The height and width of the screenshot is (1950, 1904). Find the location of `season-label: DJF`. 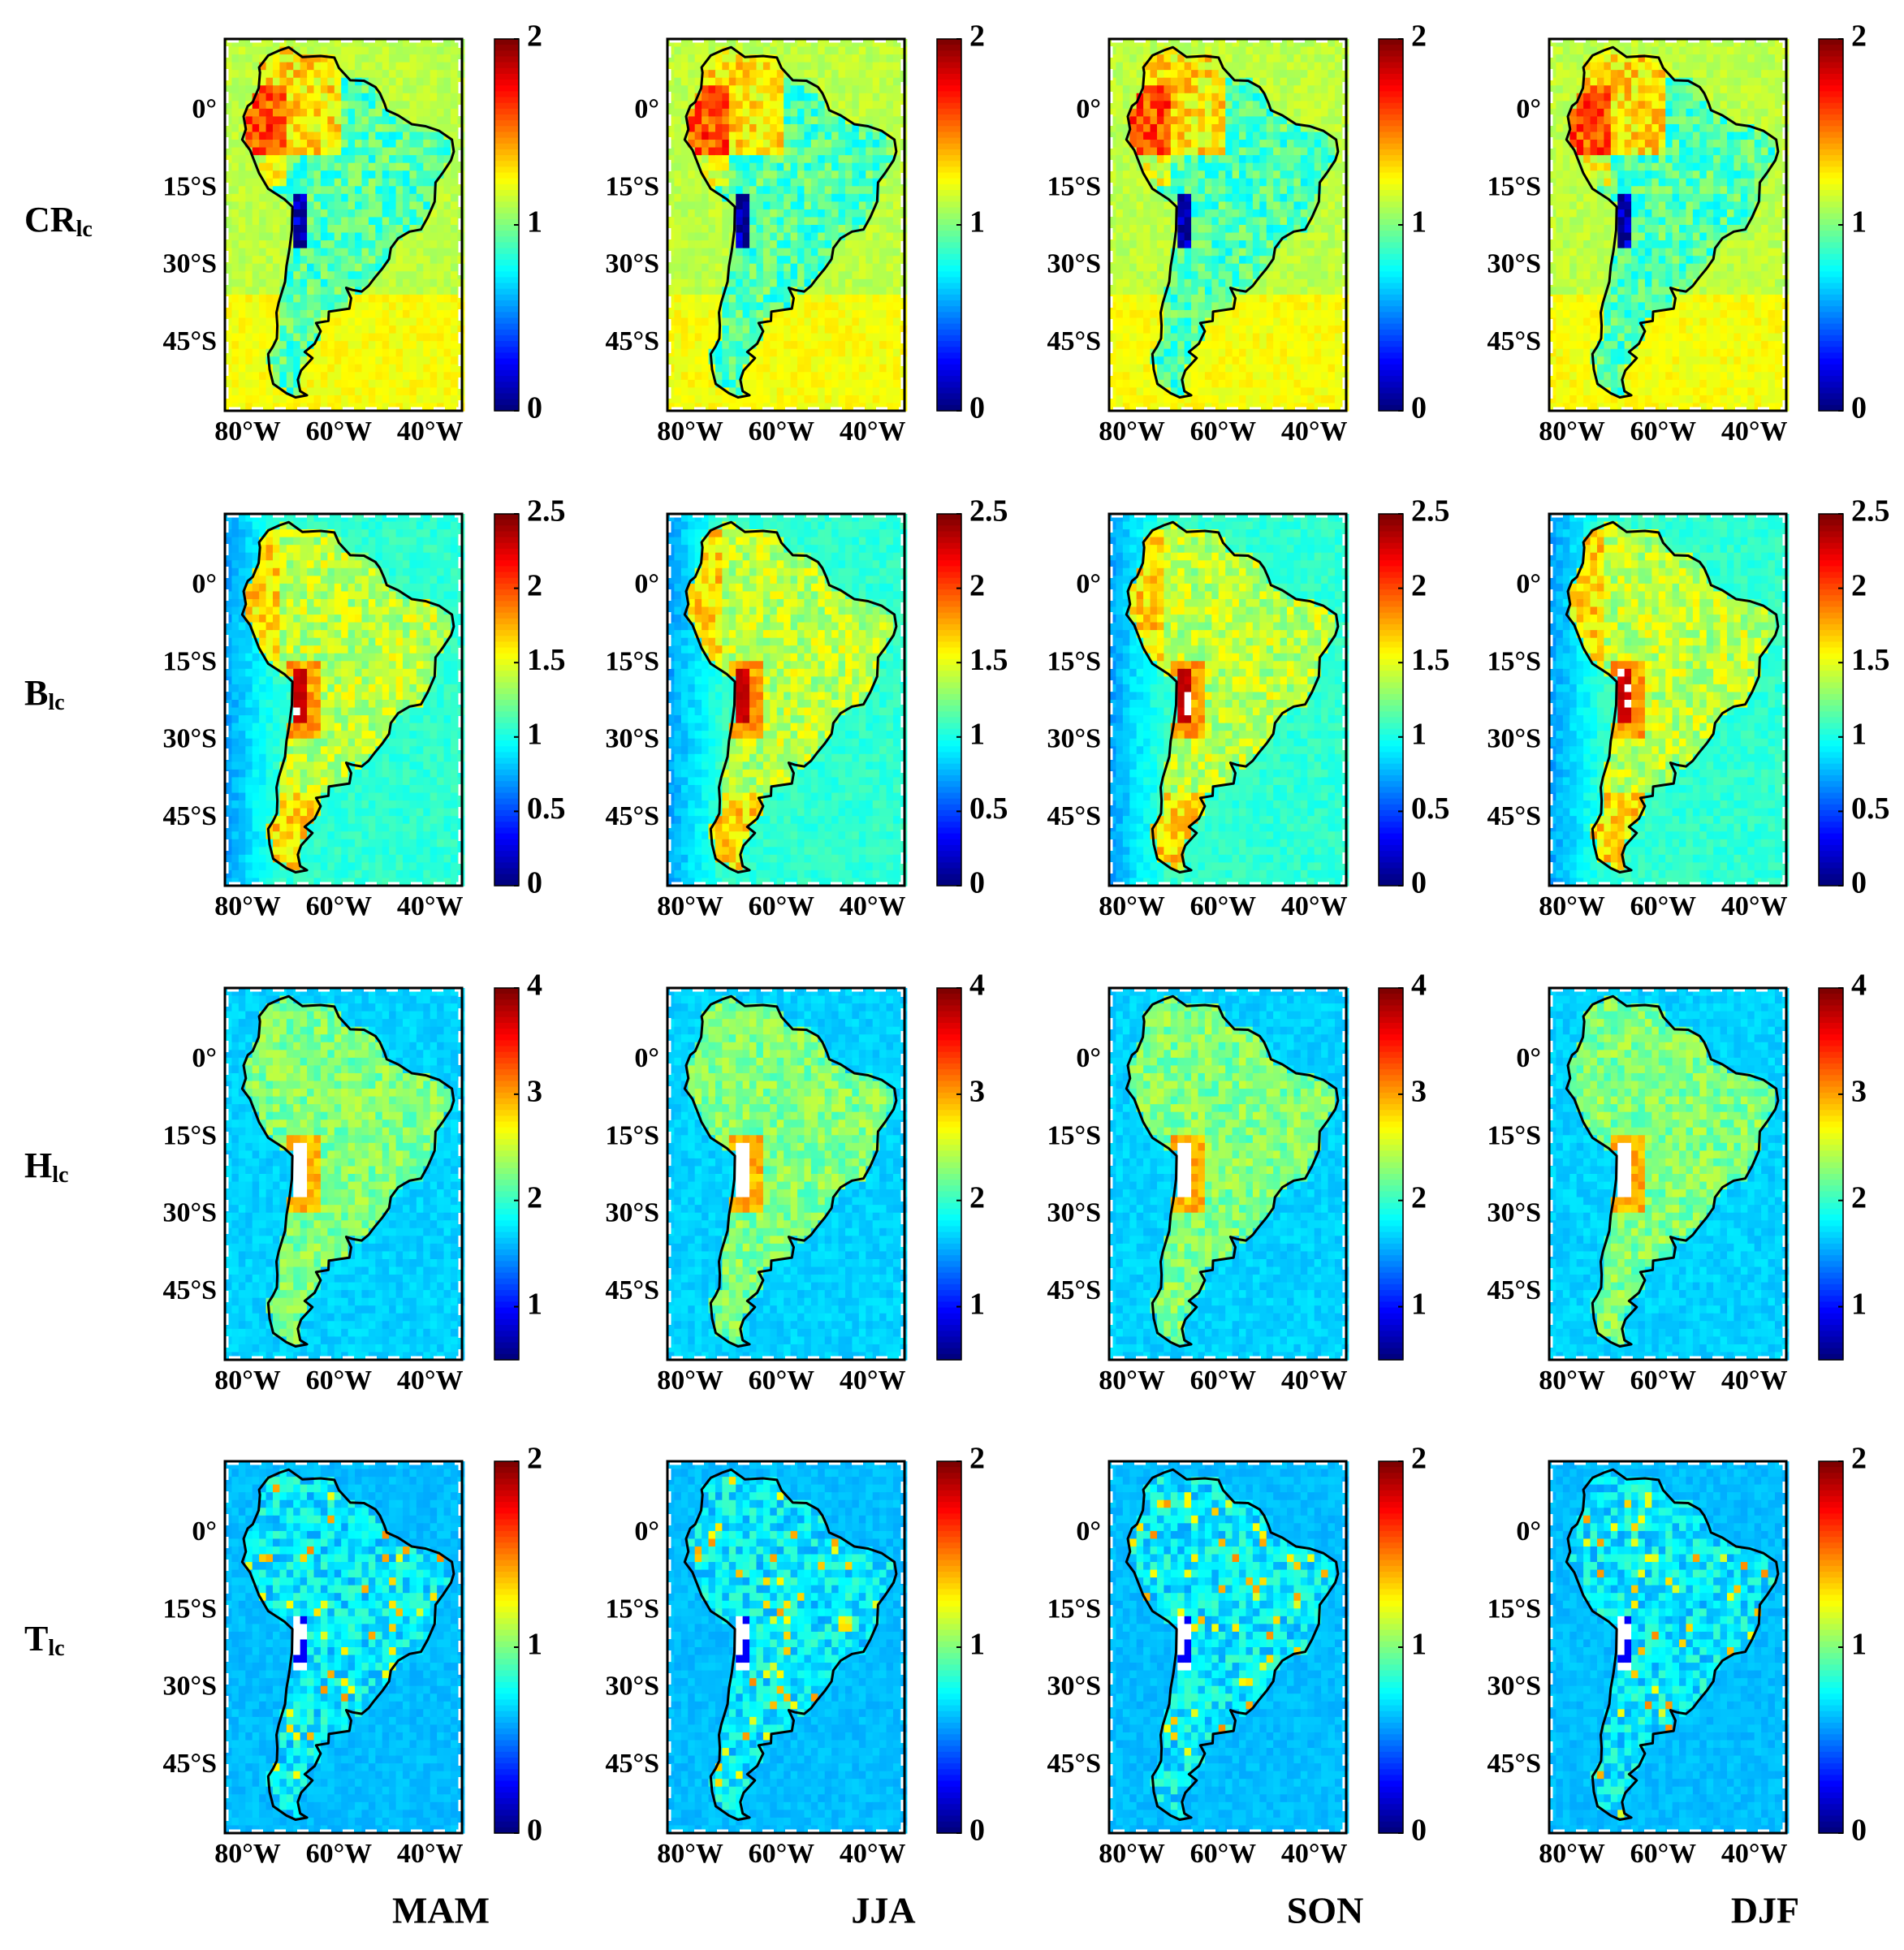

season-label: DJF is located at coordinates (1765, 1910).